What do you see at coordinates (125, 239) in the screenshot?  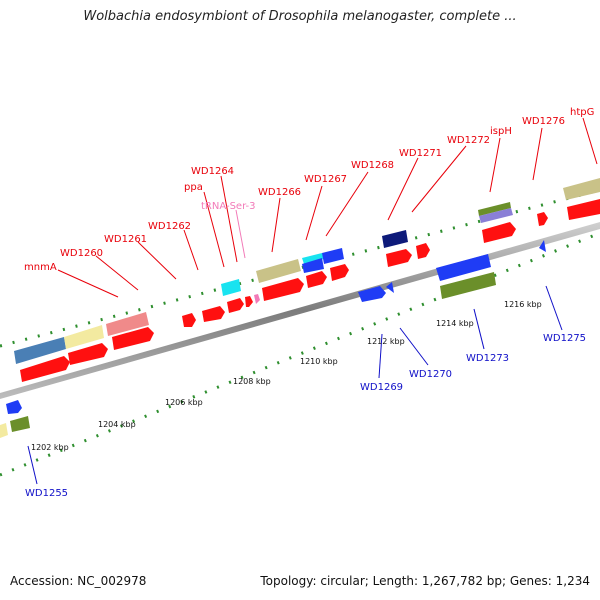 I see `label-WD1261: WD1261` at bounding box center [125, 239].